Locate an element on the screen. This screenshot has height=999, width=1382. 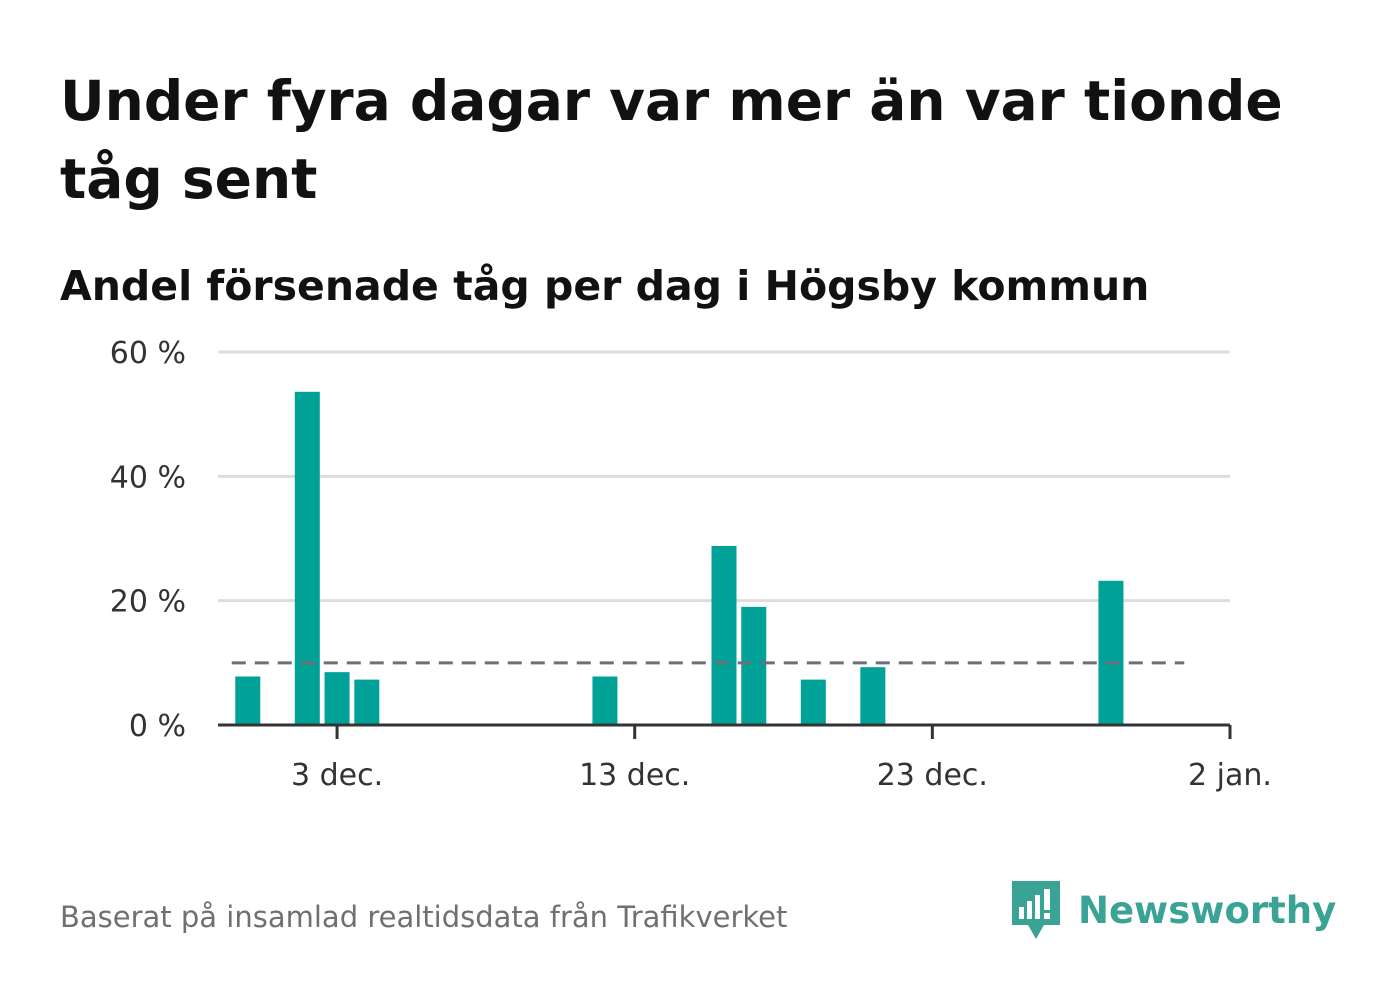
newsworthy-logo-icon is located at coordinates (1036, 910).